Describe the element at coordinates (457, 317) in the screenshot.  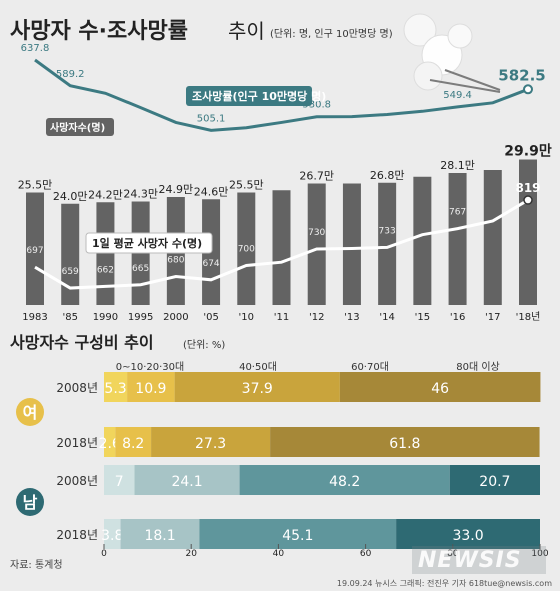
I see `year-tick-label: '16` at that location.